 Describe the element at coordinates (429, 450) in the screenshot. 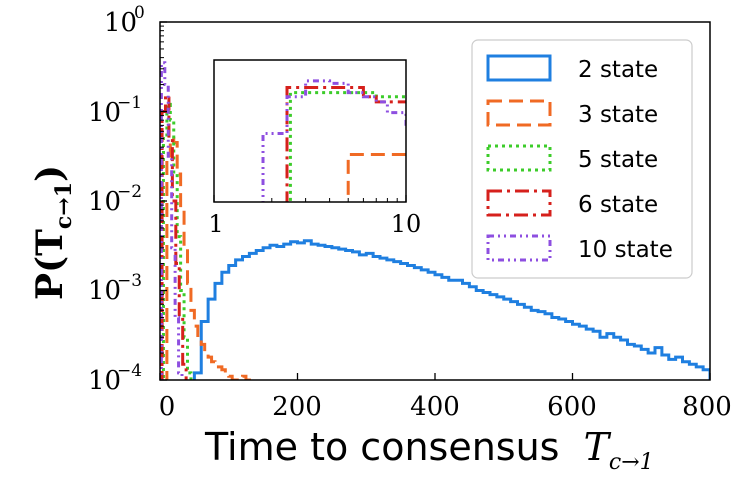

I see `x-axis-label: Time to consensus Tc→1` at that location.